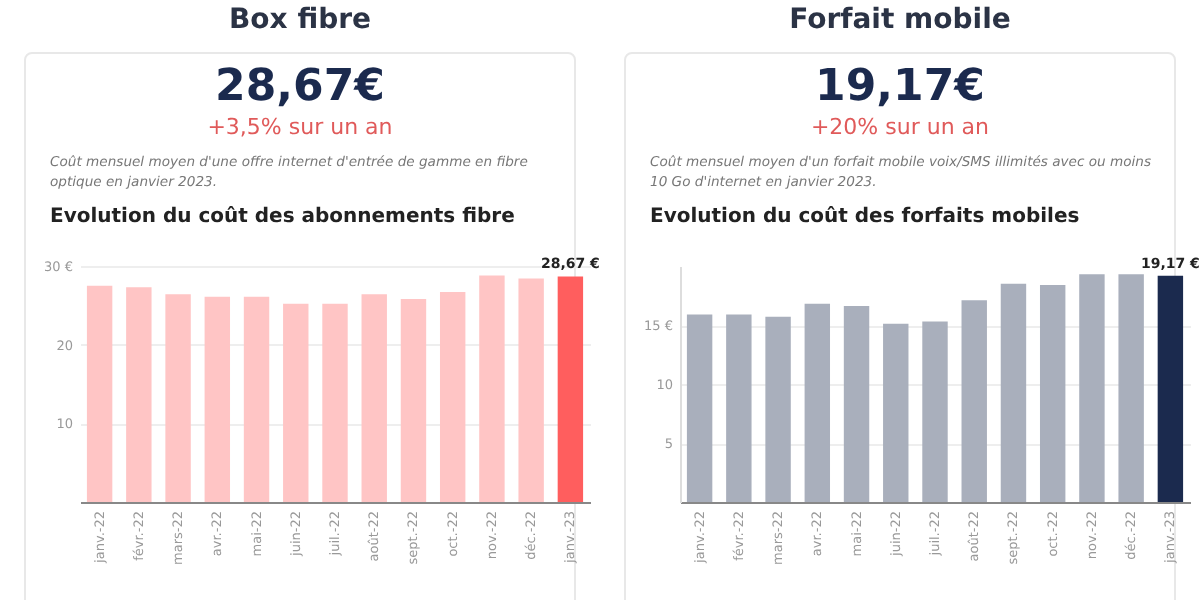  What do you see at coordinates (300, 87) in the screenshot?
I see `text: 28,67€` at bounding box center [300, 87].